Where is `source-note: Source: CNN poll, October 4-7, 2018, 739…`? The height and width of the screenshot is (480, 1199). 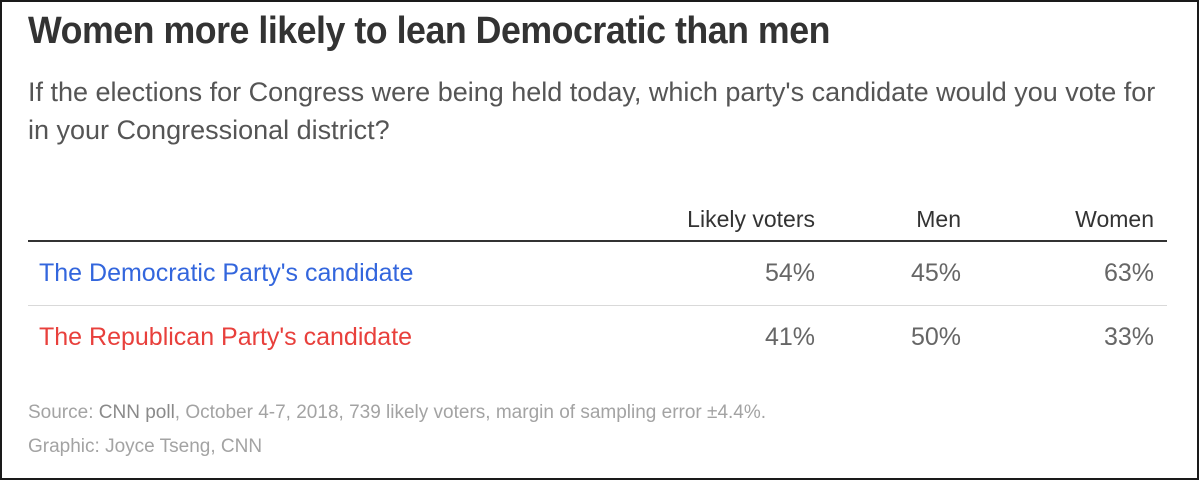 source-note: Source: CNN poll, October 4-7, 2018, 739… is located at coordinates (397, 413).